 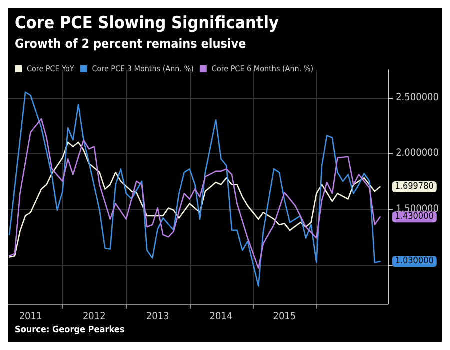 What do you see at coordinates (30, 317) in the screenshot?
I see `x-tick-label: 2011` at bounding box center [30, 317].